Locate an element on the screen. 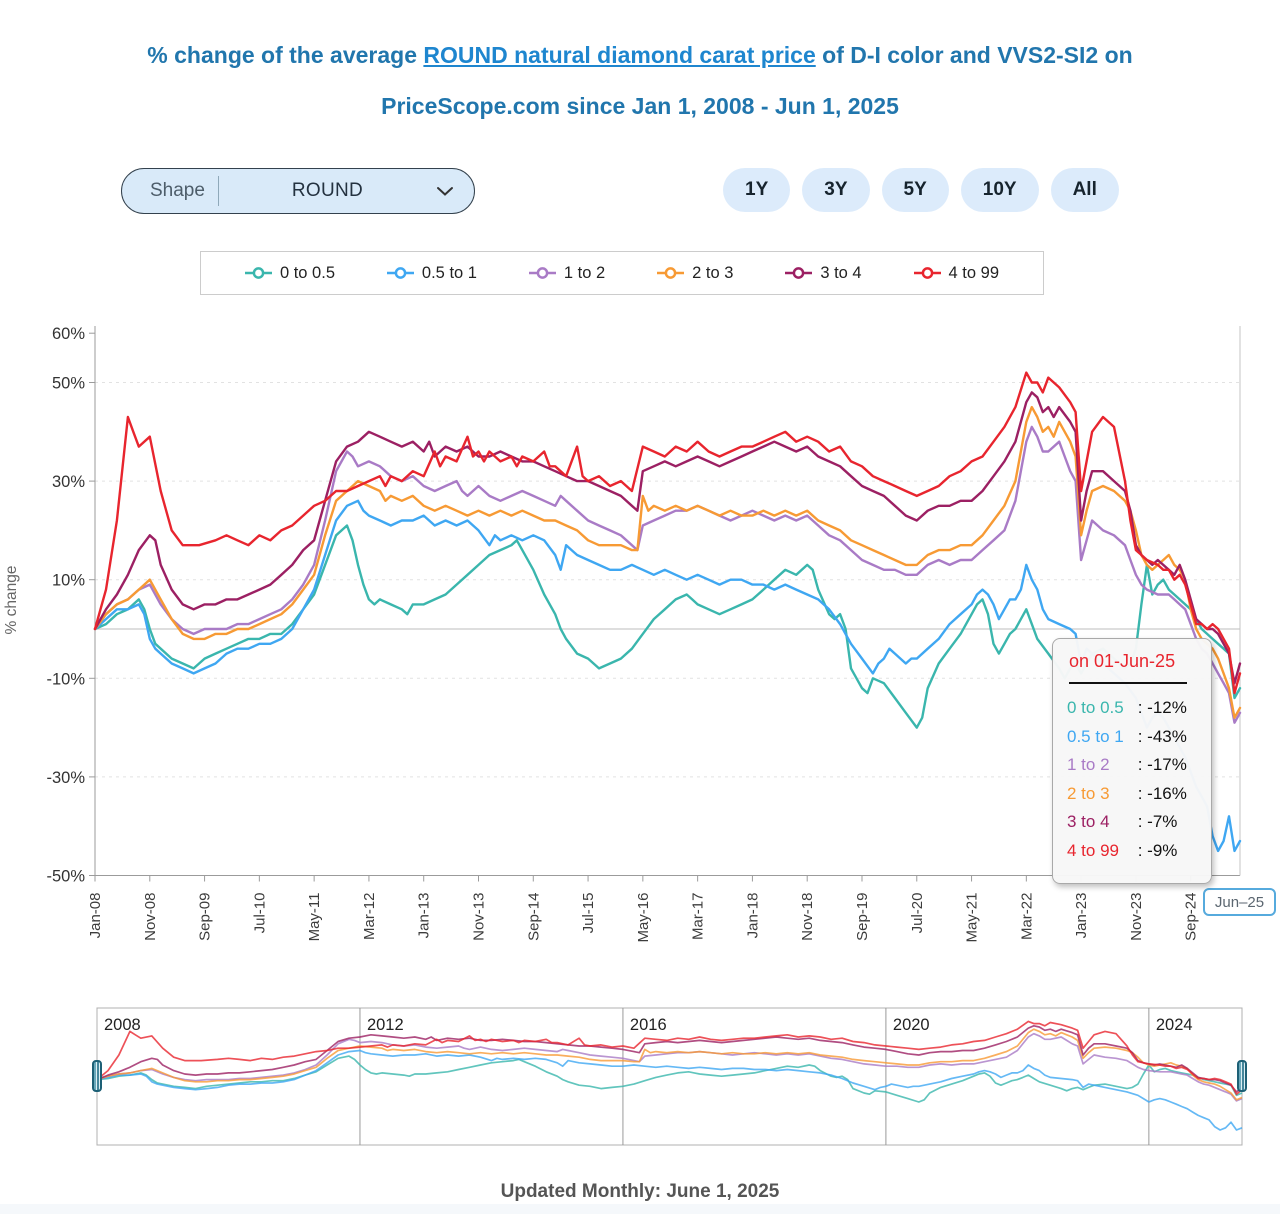 Image resolution: width=1280 pixels, height=1214 pixels. x-tick-label: Nov-13 is located at coordinates (478, 917).